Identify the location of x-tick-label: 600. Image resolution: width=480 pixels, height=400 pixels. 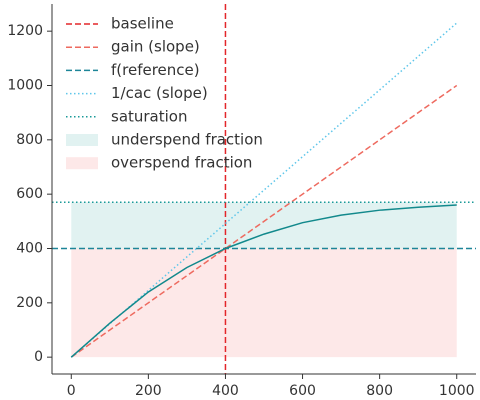
(302, 391).